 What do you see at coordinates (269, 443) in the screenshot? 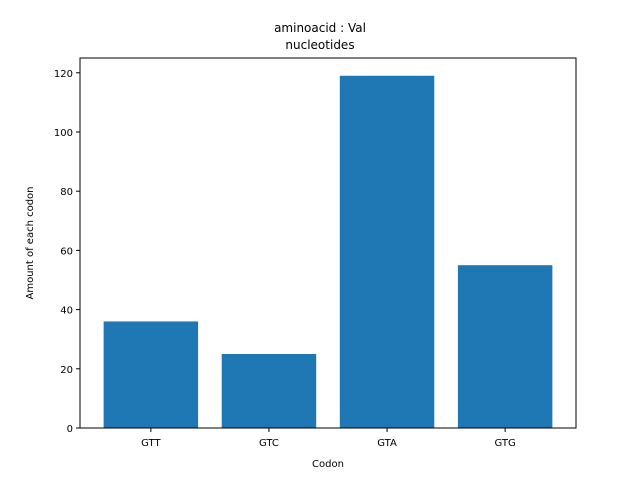
I see `x-tick-label-gtc: GTC` at bounding box center [269, 443].